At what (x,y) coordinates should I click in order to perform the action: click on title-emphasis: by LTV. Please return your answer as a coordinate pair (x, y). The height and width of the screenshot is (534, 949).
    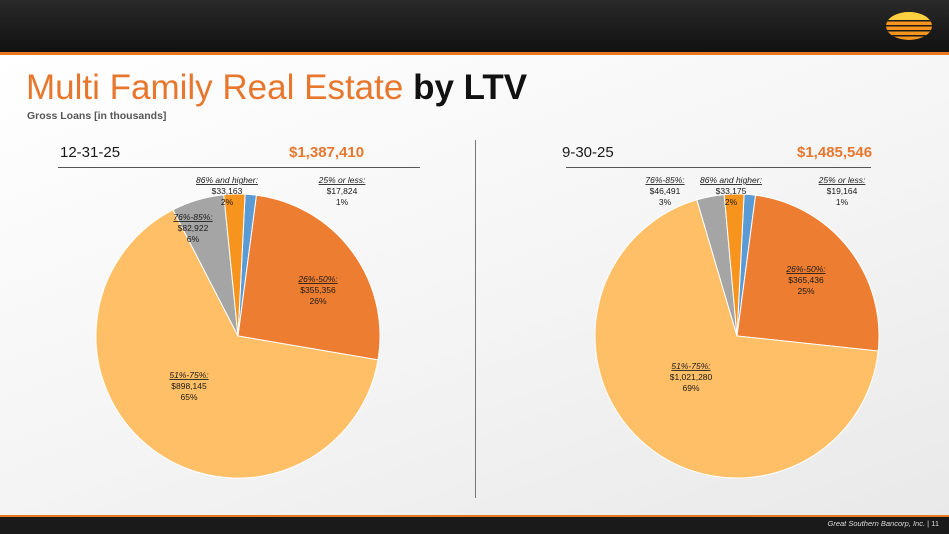
    Looking at the image, I should click on (470, 87).